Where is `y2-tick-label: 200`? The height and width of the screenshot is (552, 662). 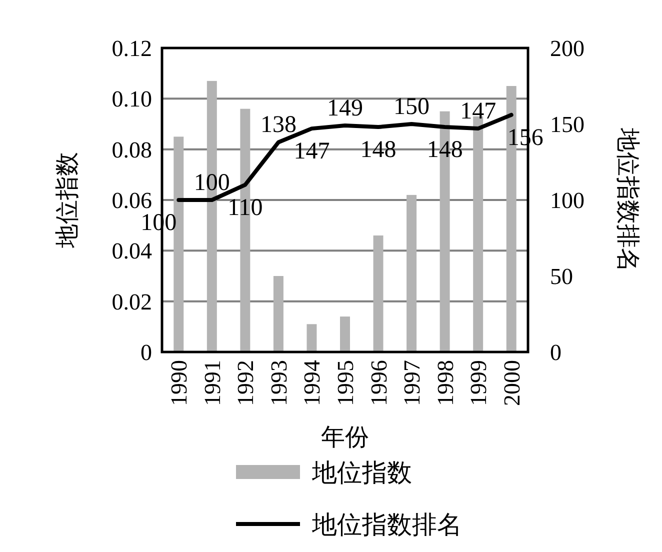 y2-tick-label: 200 is located at coordinates (567, 48).